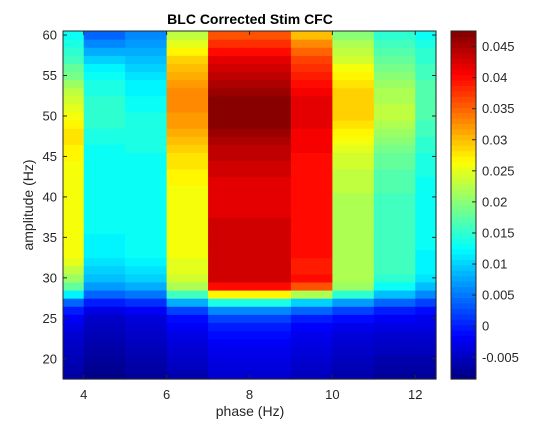 The width and height of the screenshot is (550, 427). I want to click on colorbar-tick-label: 0.02, so click(494, 201).